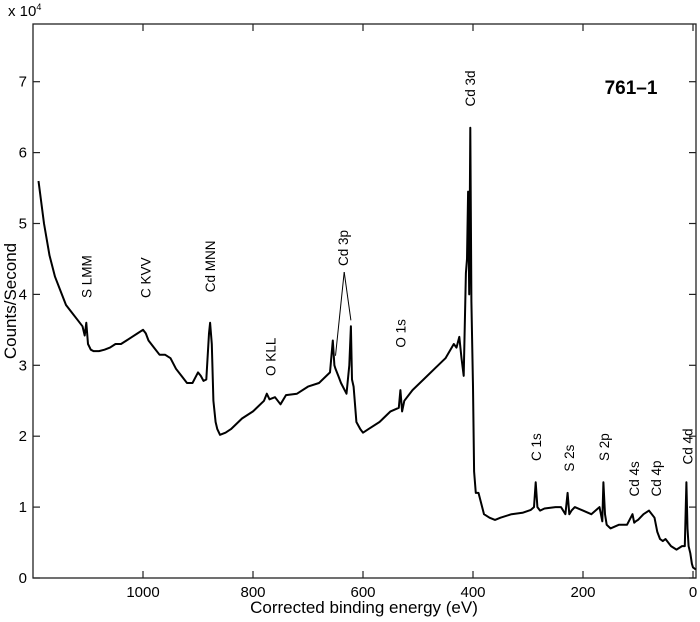  I want to click on peak-label: Cd MNN, so click(210, 267).